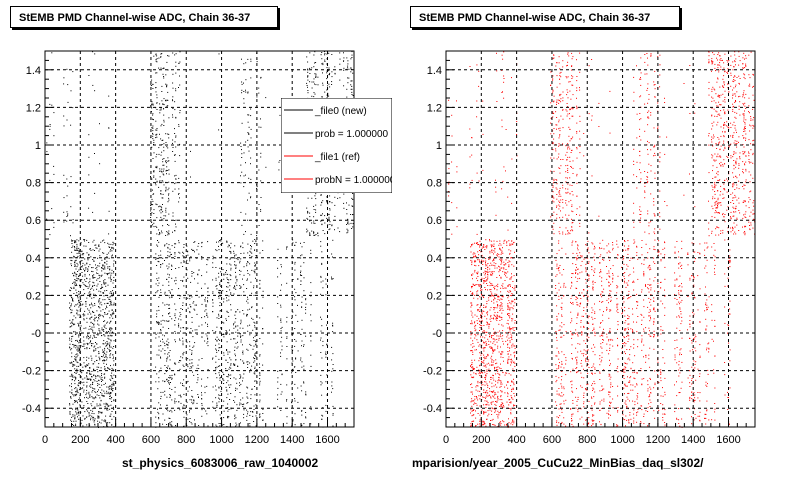 This screenshot has width=800, height=480. What do you see at coordinates (186, 440) in the screenshot?
I see `x-tick-label: 800` at bounding box center [186, 440].